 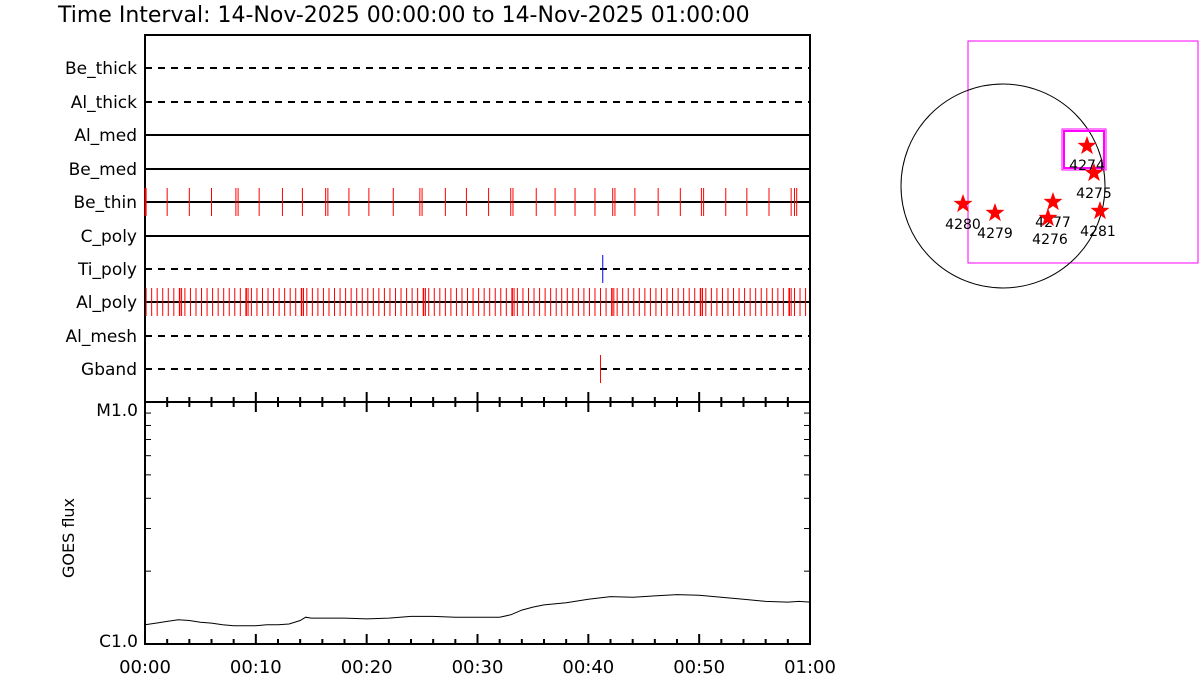 I want to click on channel-label: Be_thick, so click(x=101, y=69).